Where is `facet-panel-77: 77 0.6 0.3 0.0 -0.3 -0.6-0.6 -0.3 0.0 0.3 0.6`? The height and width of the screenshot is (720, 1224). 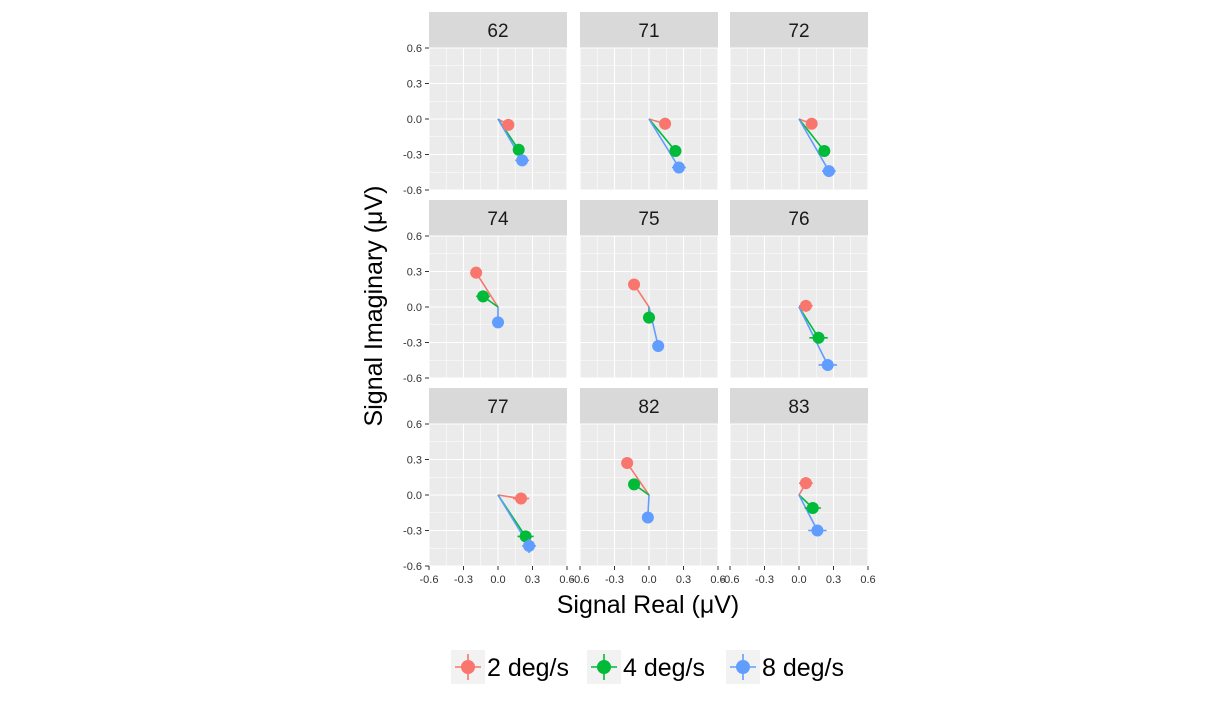
facet-panel-77: 77 0.6 0.3 0.0 -0.3 -0.6-0.6 -0.3 0.0 0.3 0.6 is located at coordinates (489, 487).